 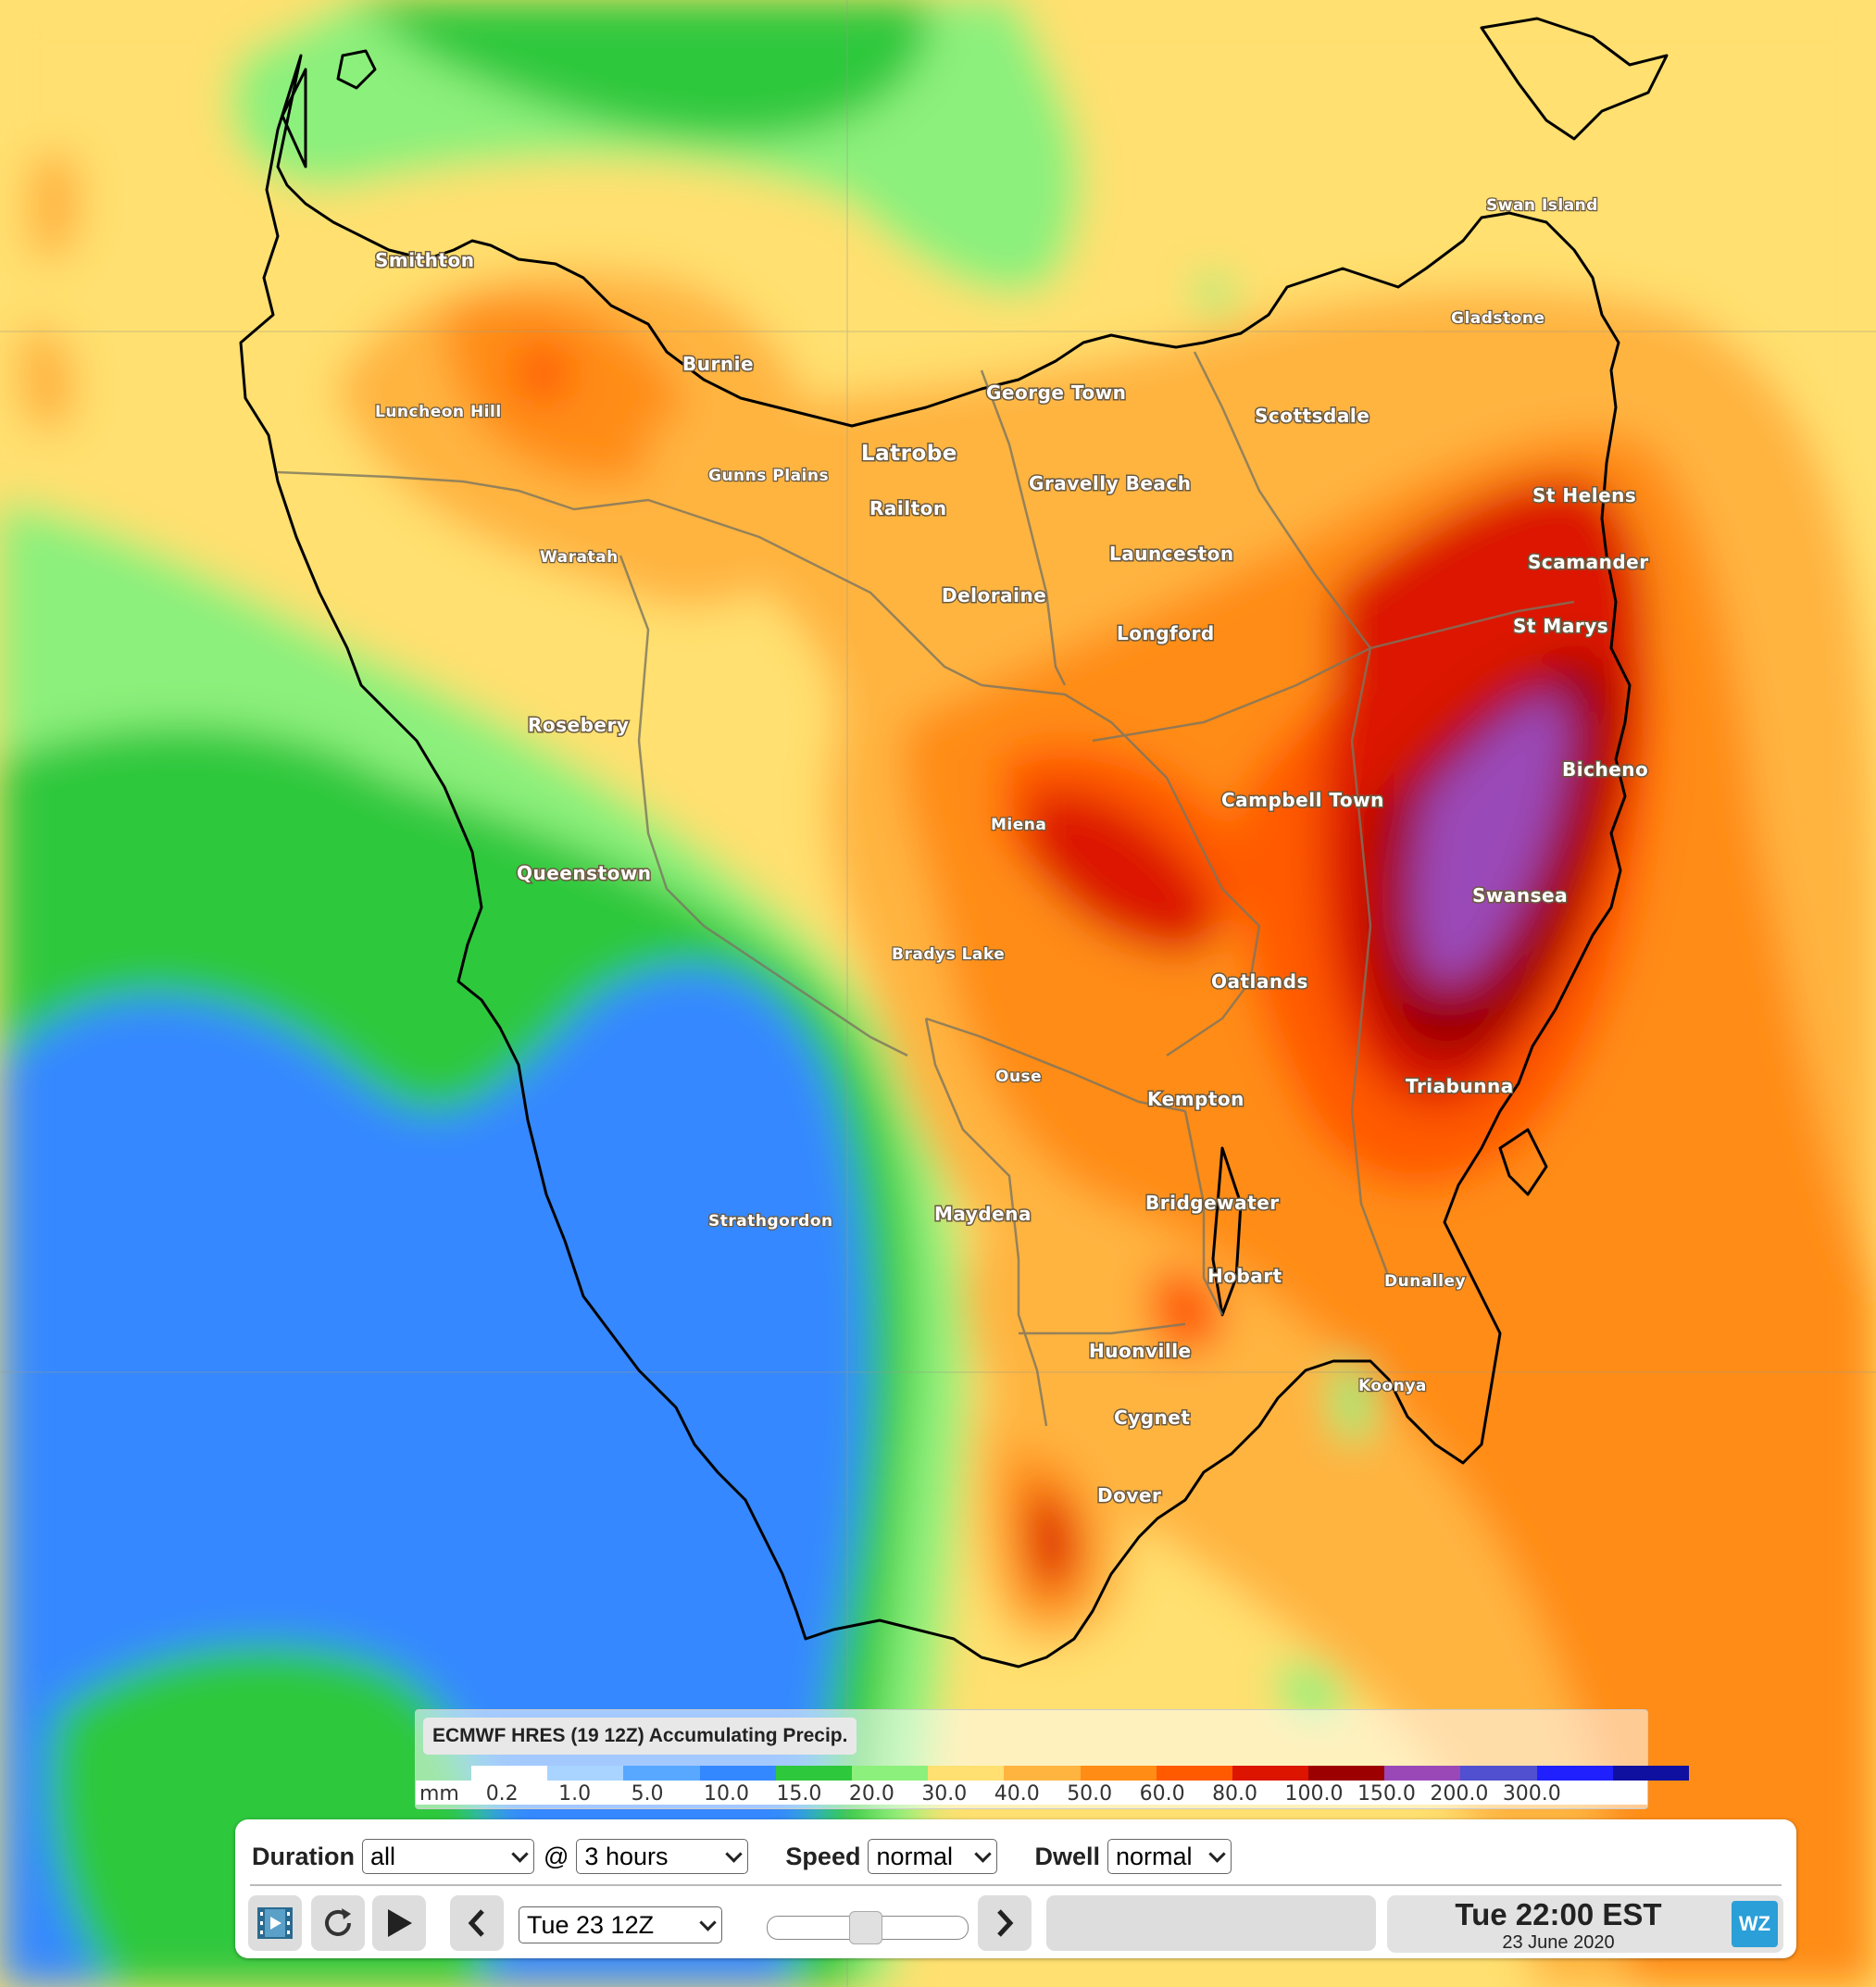 I want to click on place-label: Latrobe, so click(x=909, y=454).